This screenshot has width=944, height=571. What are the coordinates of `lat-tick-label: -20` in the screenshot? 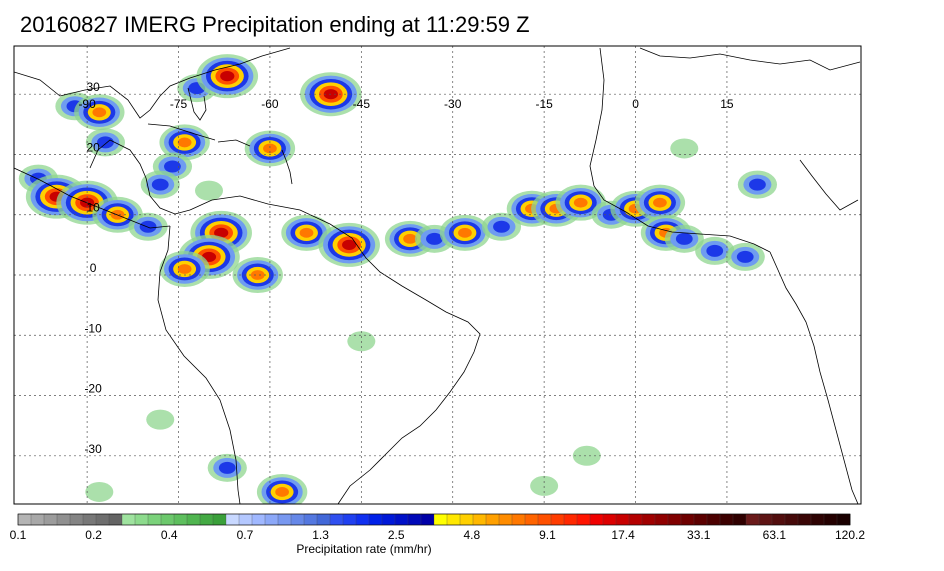 It's located at (93, 389).